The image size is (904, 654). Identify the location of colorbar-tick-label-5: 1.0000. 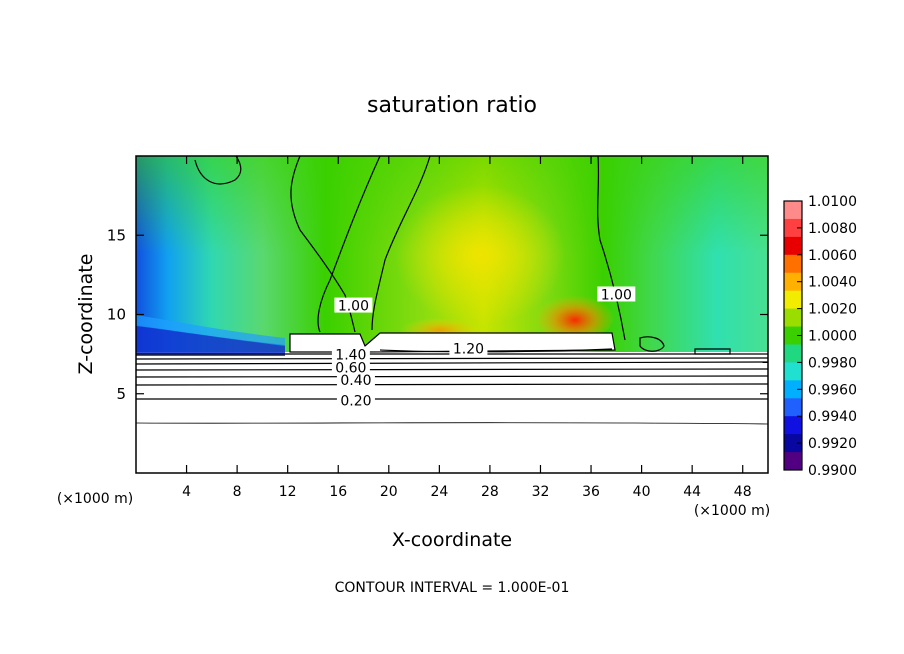
(832, 337).